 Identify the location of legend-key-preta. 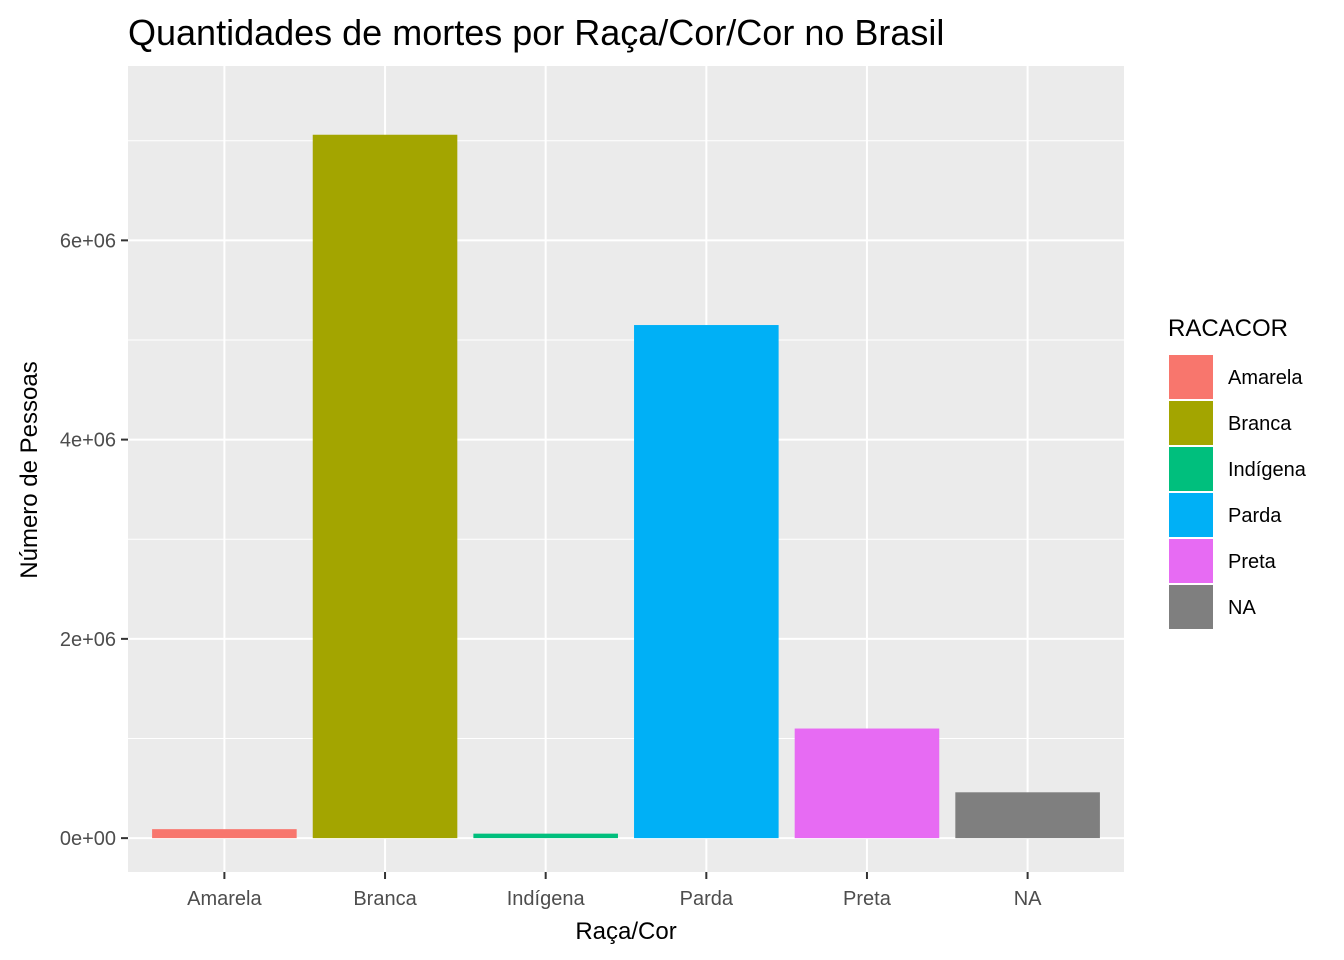
(1191, 561).